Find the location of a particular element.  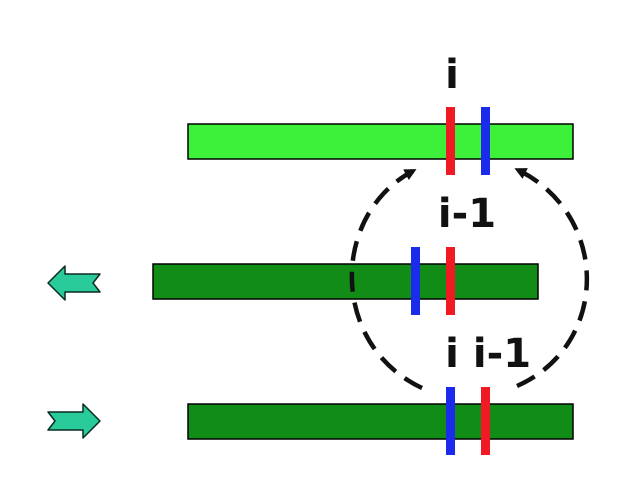

label-i-bottom: i is located at coordinates (452, 354).